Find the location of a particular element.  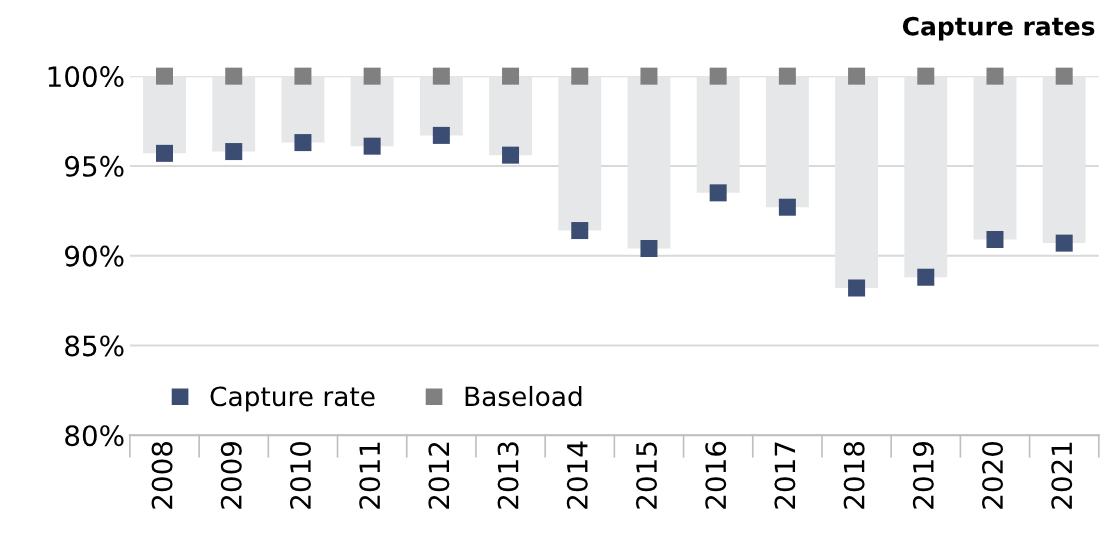

x-tick-label: 2014 is located at coordinates (577, 475).